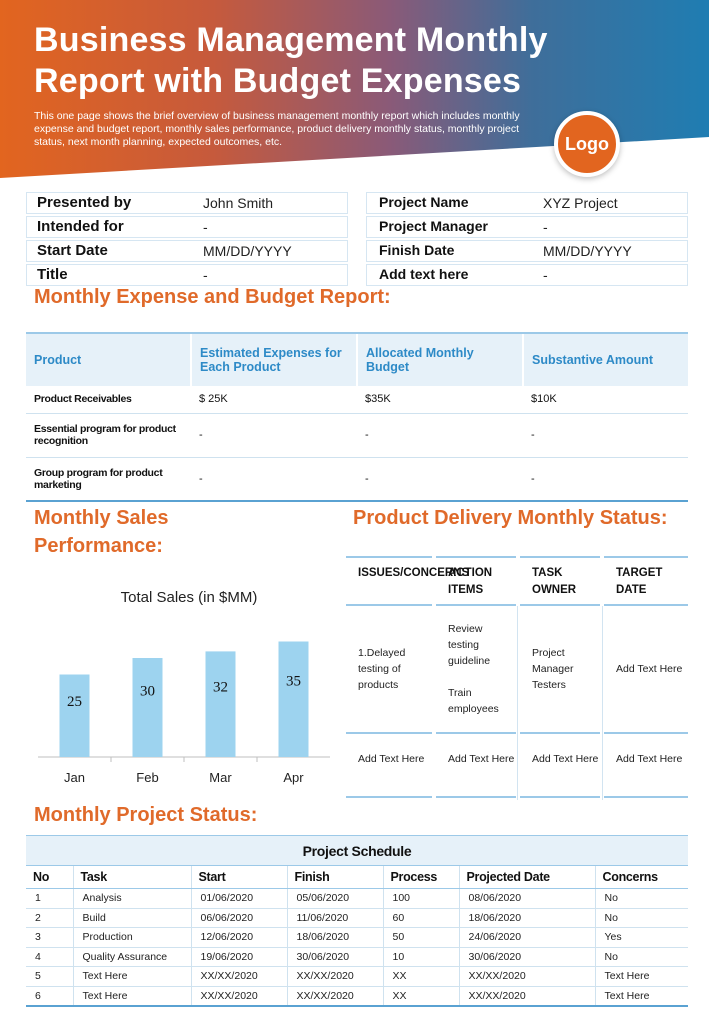 Image resolution: width=709 pixels, height=1024 pixels. I want to click on delivery-col-header: ISSUES/CONCERNS, so click(407, 581).